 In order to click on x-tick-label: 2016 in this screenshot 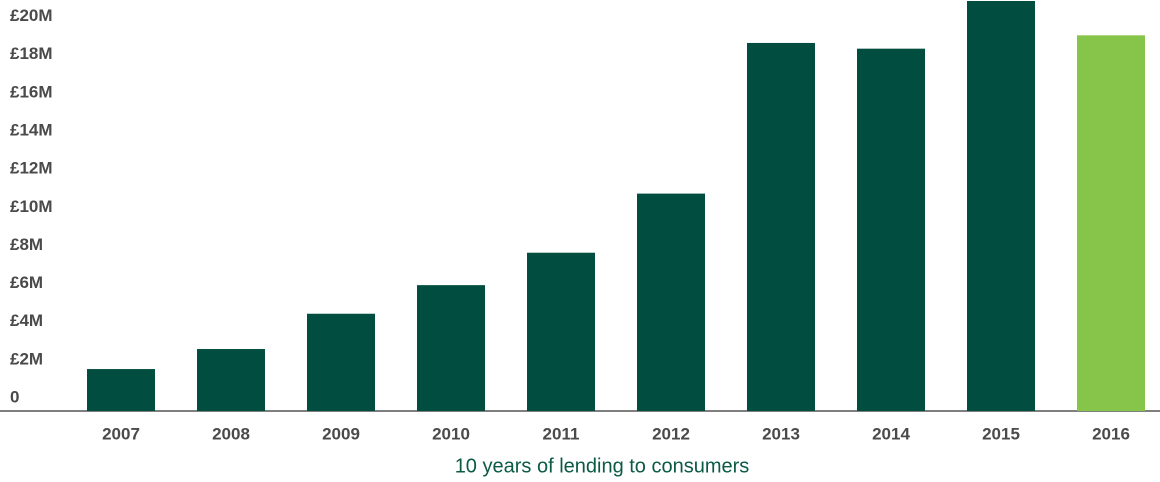, I will do `click(1111, 433)`.